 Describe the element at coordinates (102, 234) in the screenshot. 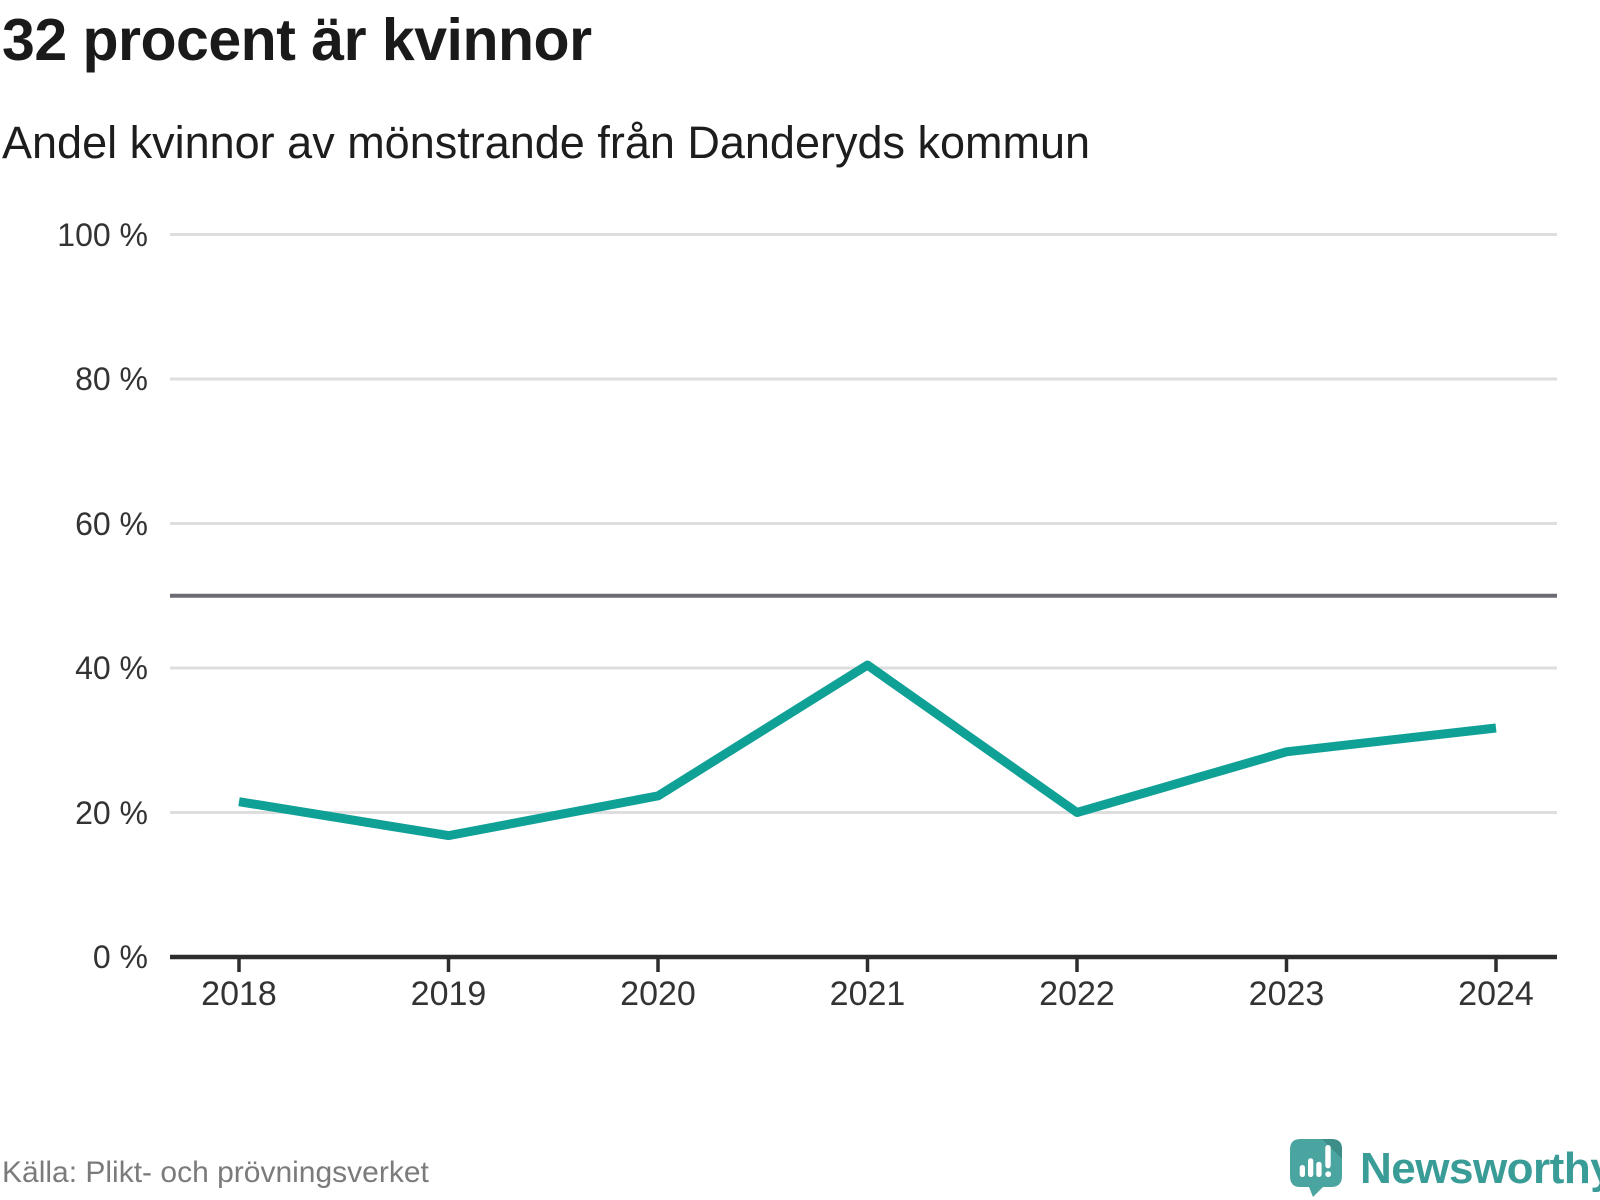

I see `y-axis-tick-label: 100 %` at that location.